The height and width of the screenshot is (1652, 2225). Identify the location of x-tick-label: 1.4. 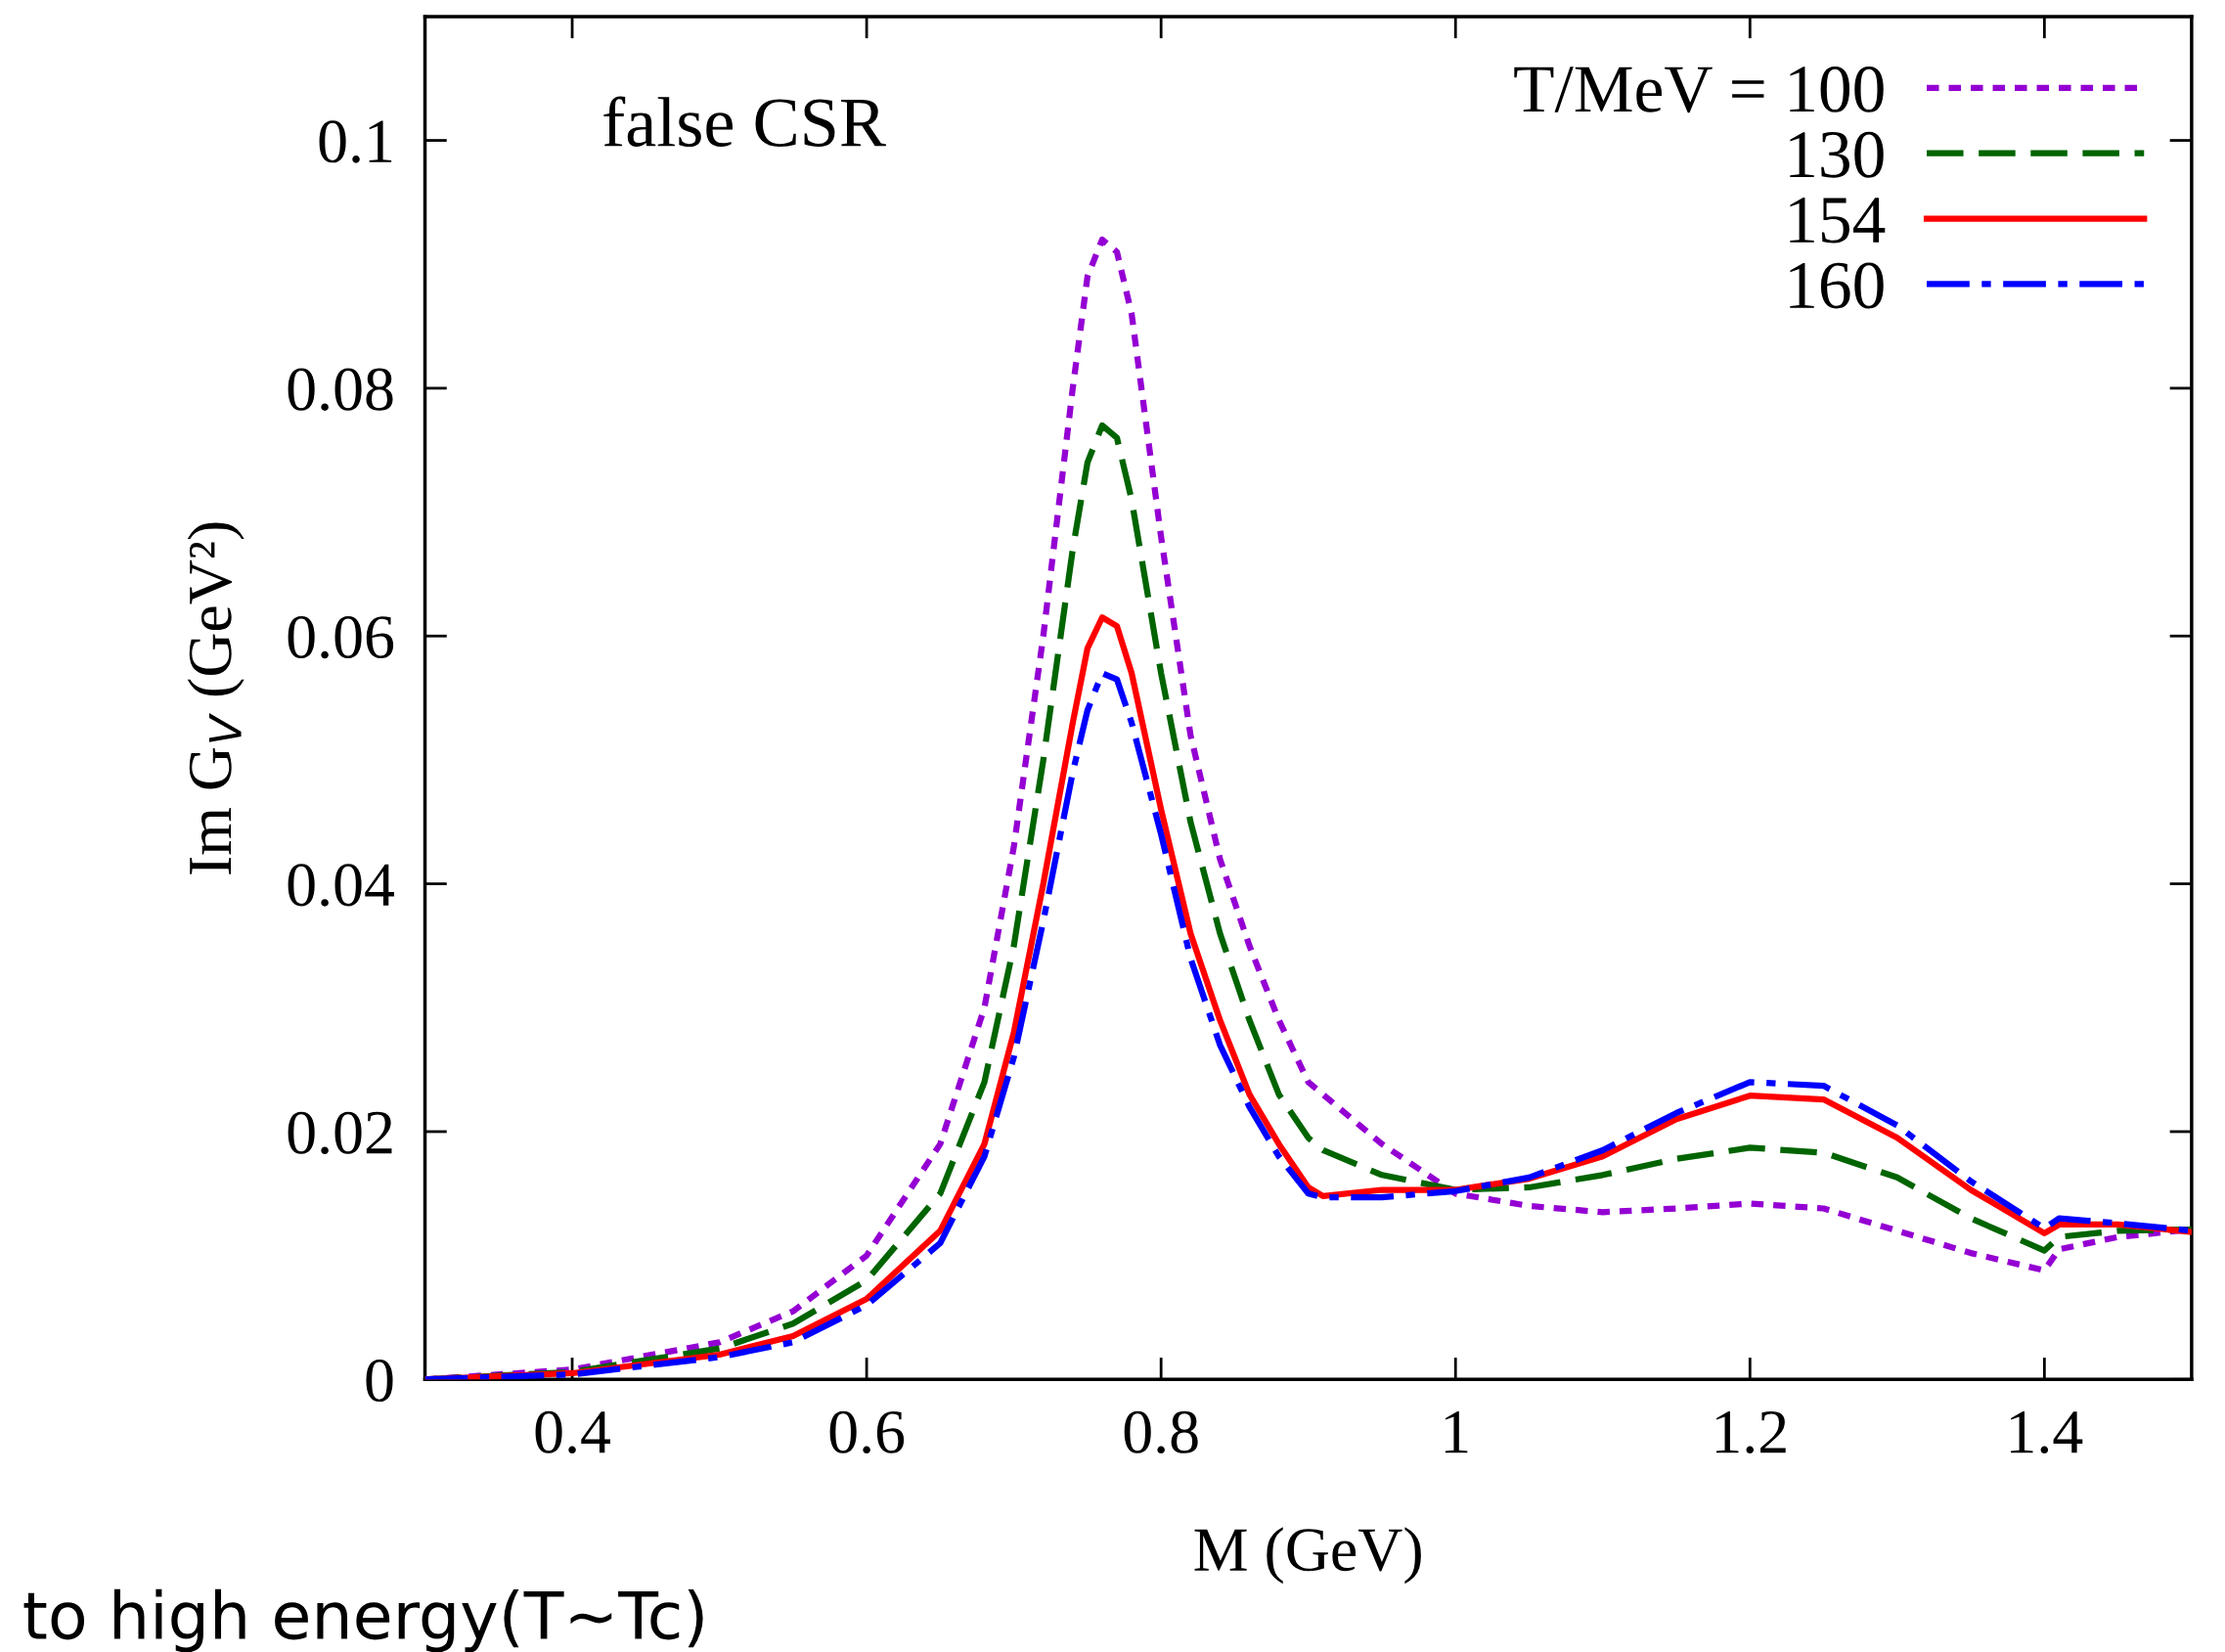
(2047, 1432).